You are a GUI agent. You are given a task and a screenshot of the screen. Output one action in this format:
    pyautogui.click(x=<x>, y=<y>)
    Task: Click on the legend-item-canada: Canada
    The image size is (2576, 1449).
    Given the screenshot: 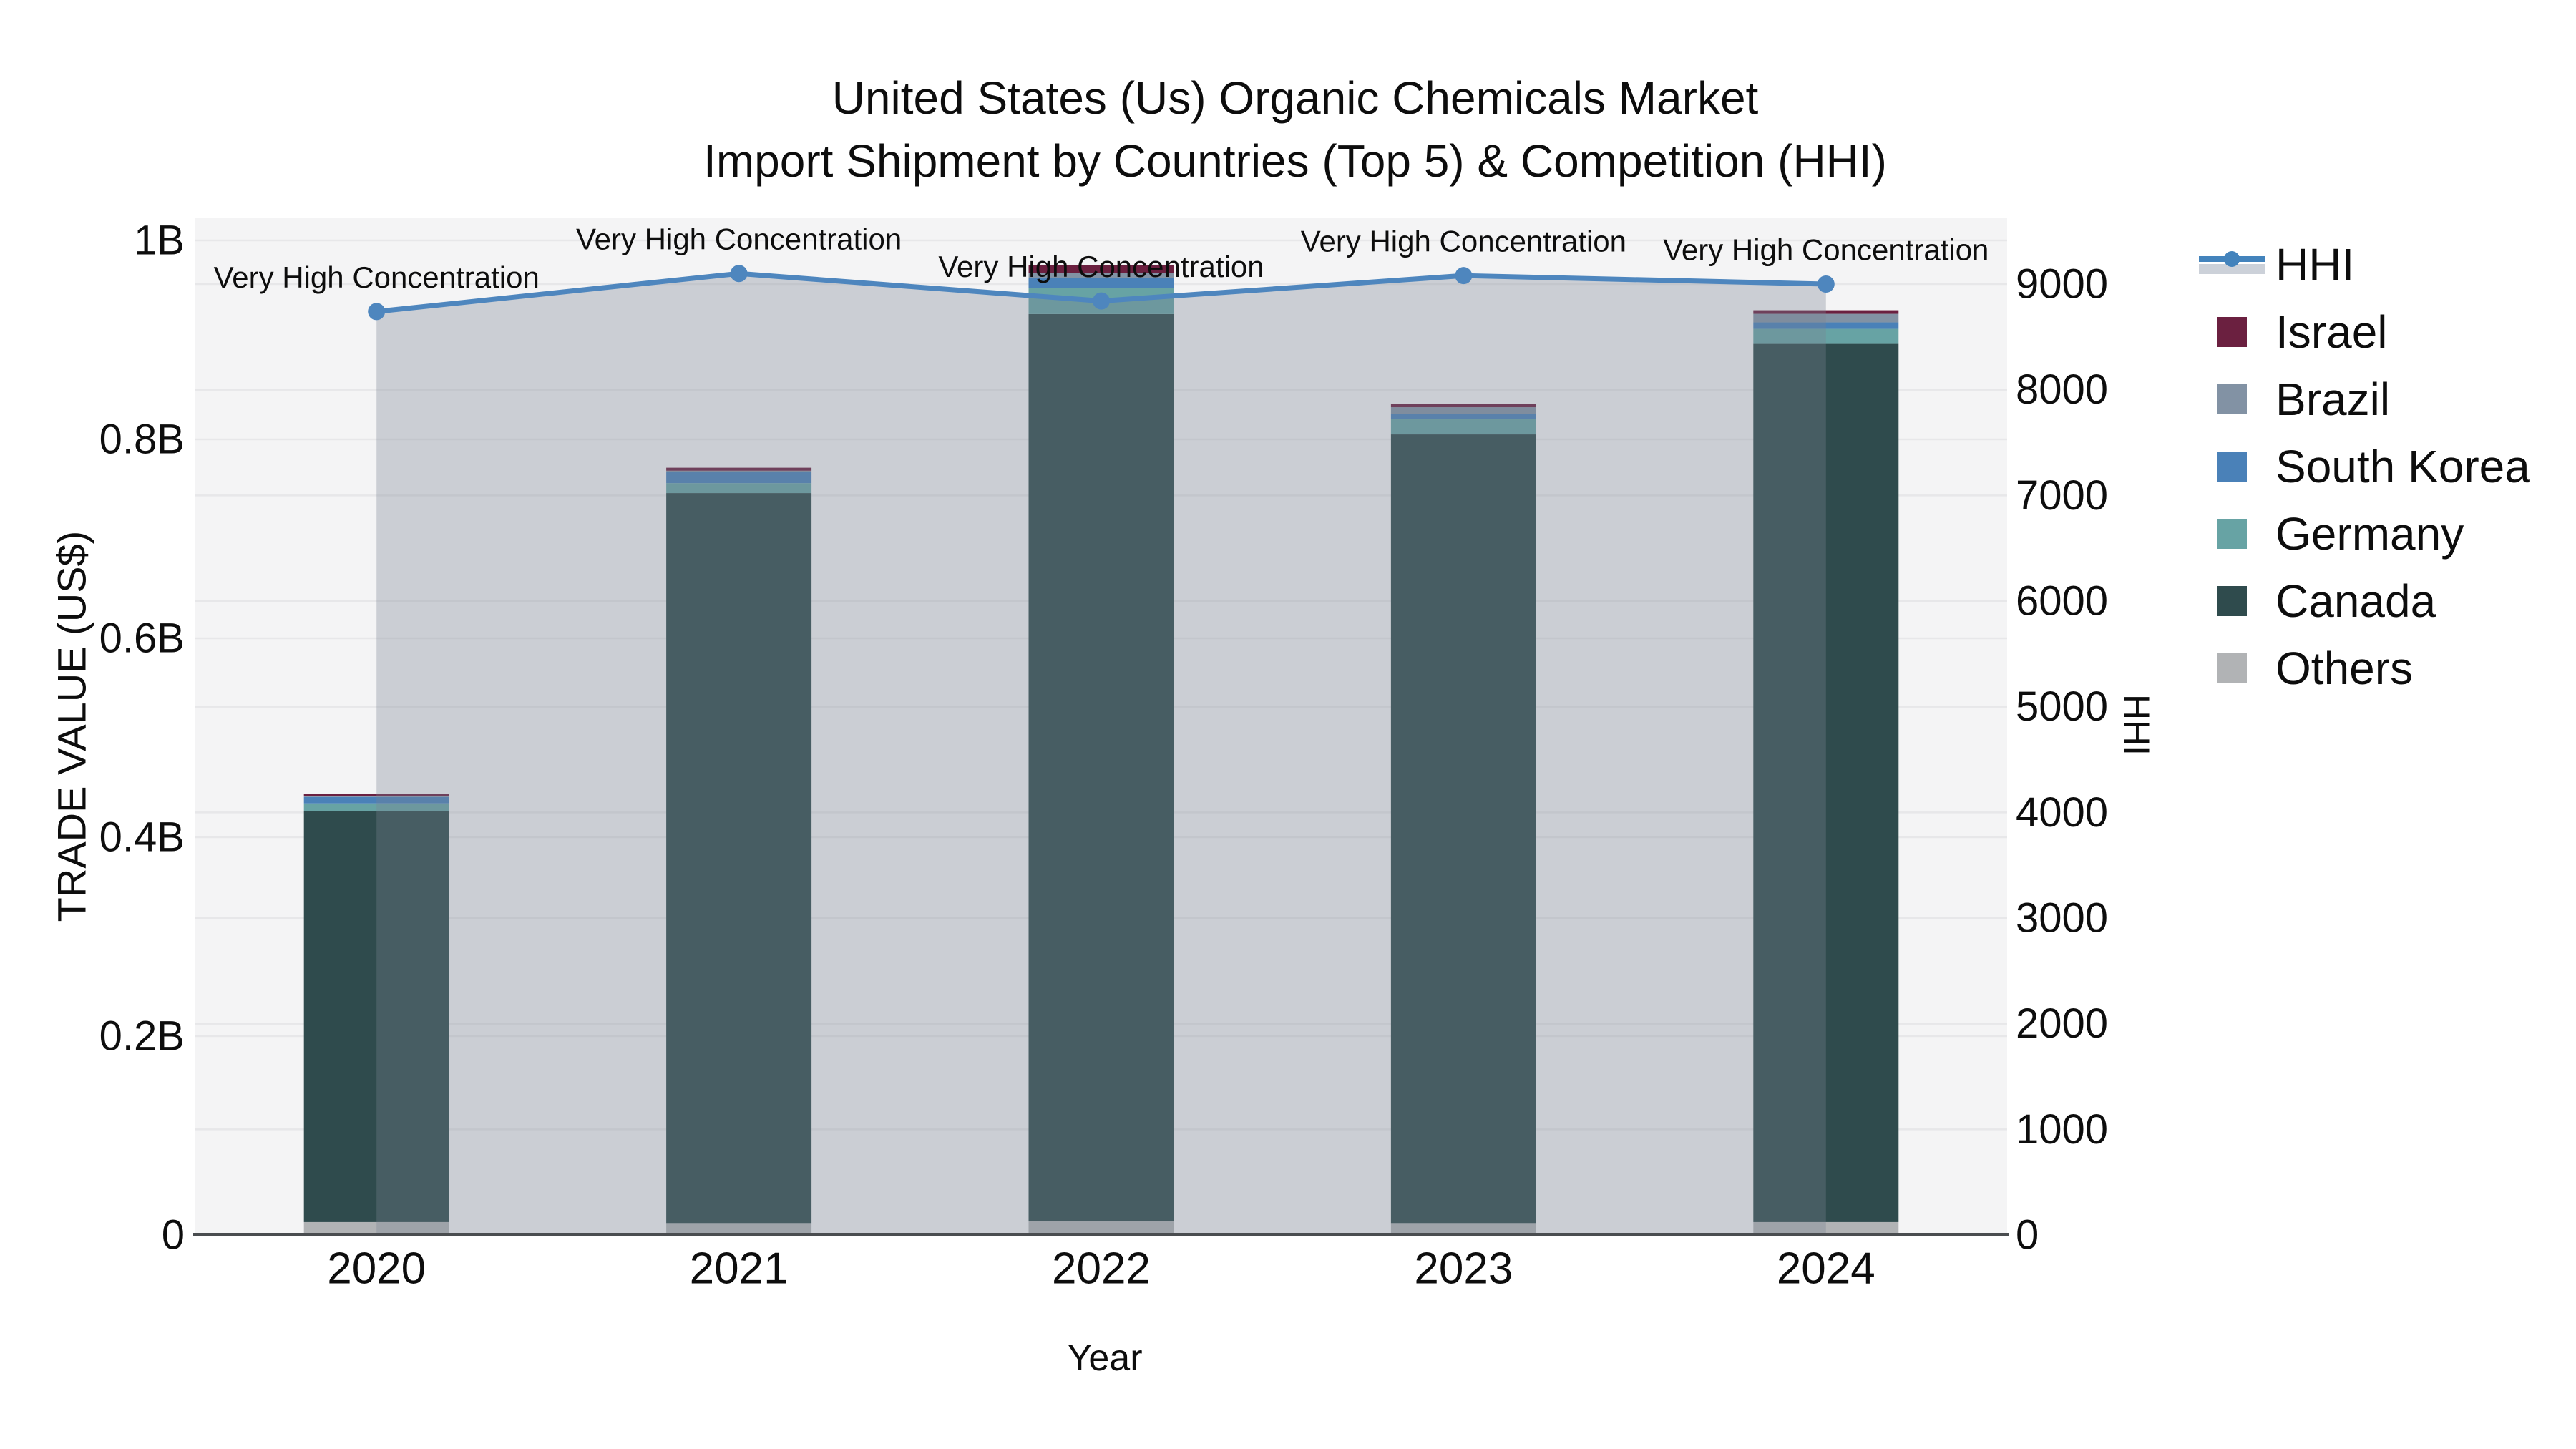 What is the action you would take?
    pyautogui.click(x=2326, y=601)
    